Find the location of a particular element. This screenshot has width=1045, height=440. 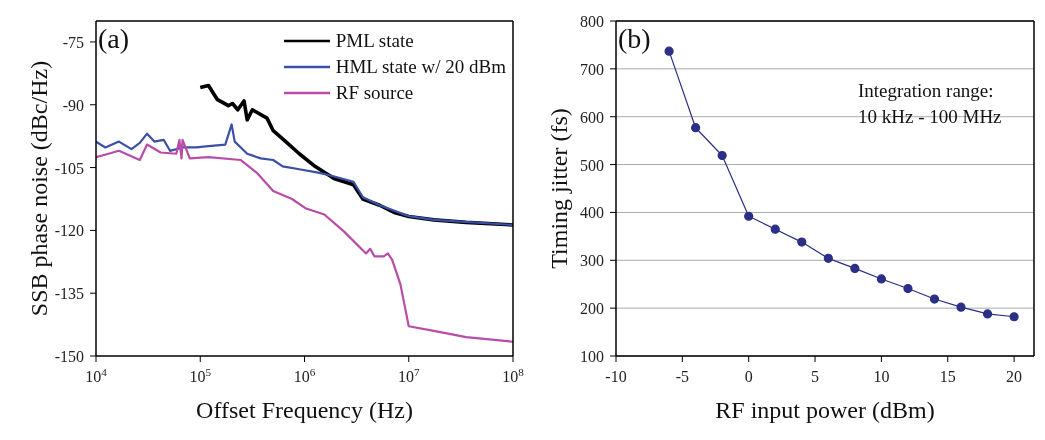

x-tick-label: 0 is located at coordinates (748, 376).